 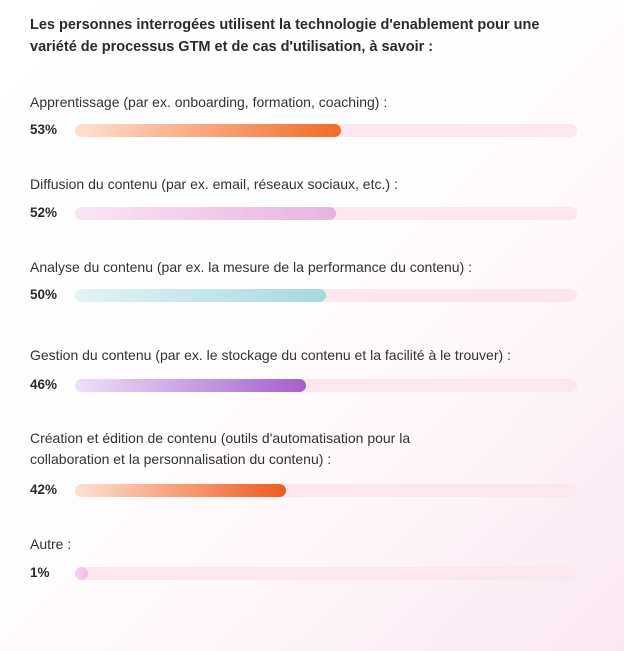 What do you see at coordinates (44, 384) in the screenshot?
I see `value-label: 46%` at bounding box center [44, 384].